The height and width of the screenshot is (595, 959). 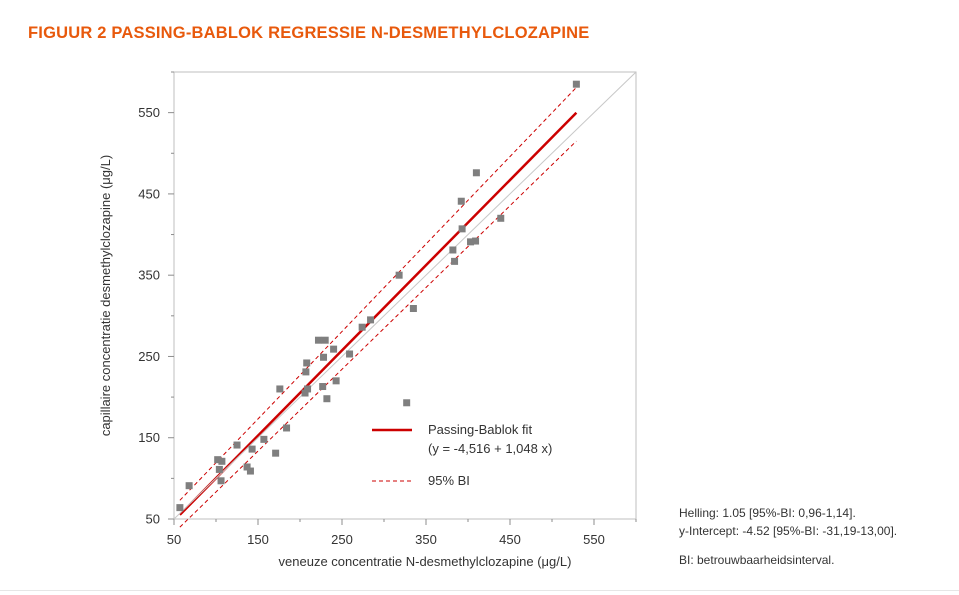 I want to click on y-tick-label: 550, so click(x=149, y=112).